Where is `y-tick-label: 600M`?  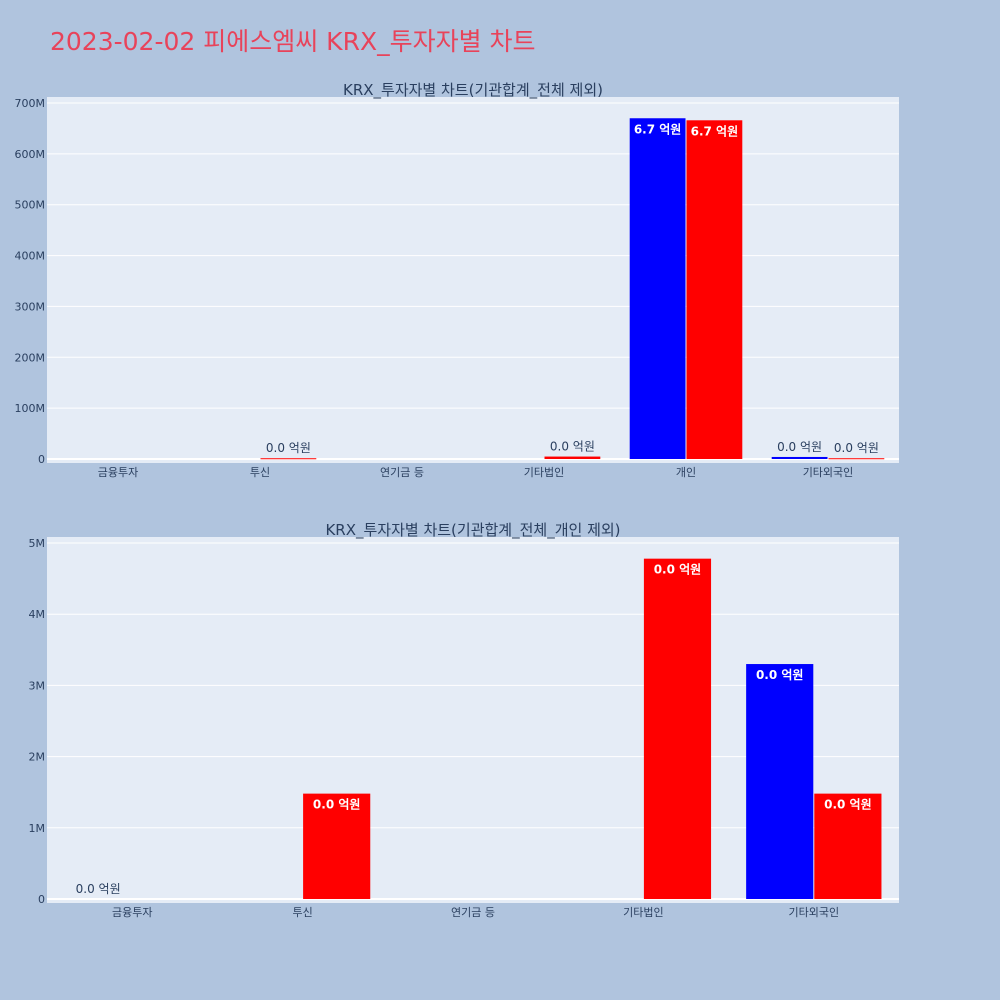
y-tick-label: 600M is located at coordinates (30, 154).